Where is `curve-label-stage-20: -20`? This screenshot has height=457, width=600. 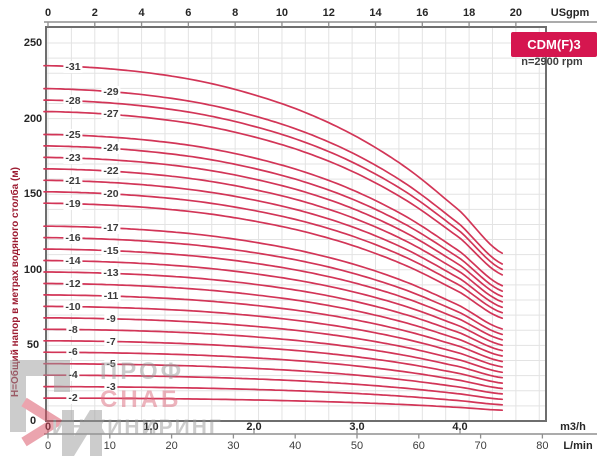
curve-label-stage-20: -20 is located at coordinates (111, 193).